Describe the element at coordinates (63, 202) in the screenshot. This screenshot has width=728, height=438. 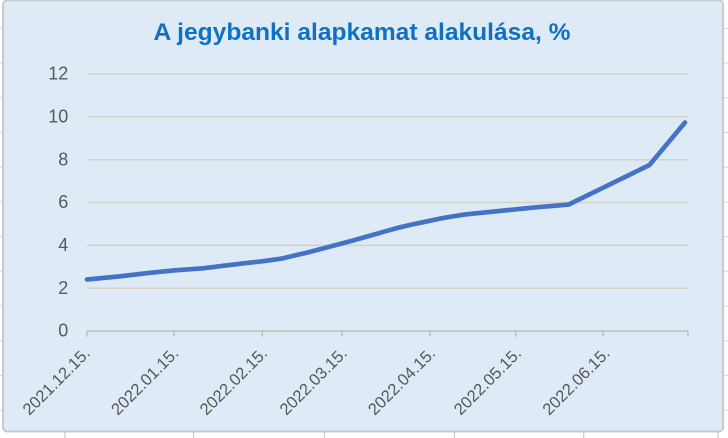
I see `svg-text: 6` at that location.